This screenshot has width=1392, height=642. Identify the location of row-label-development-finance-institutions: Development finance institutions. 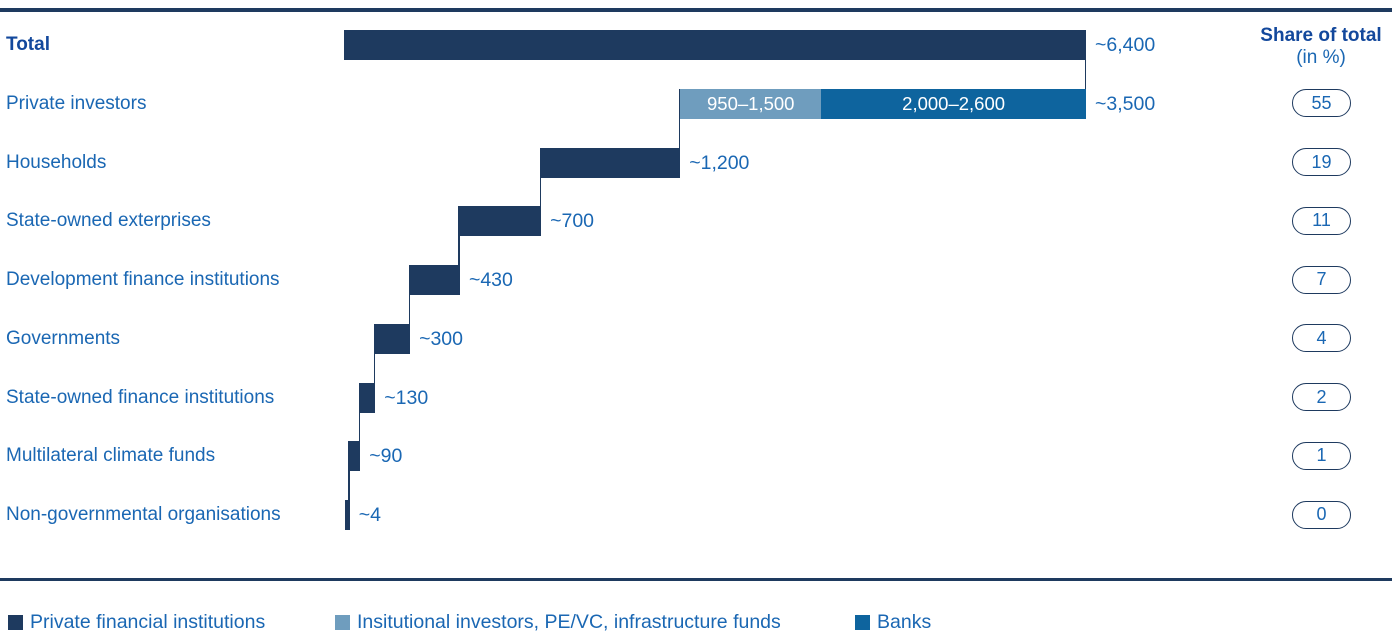
(143, 279).